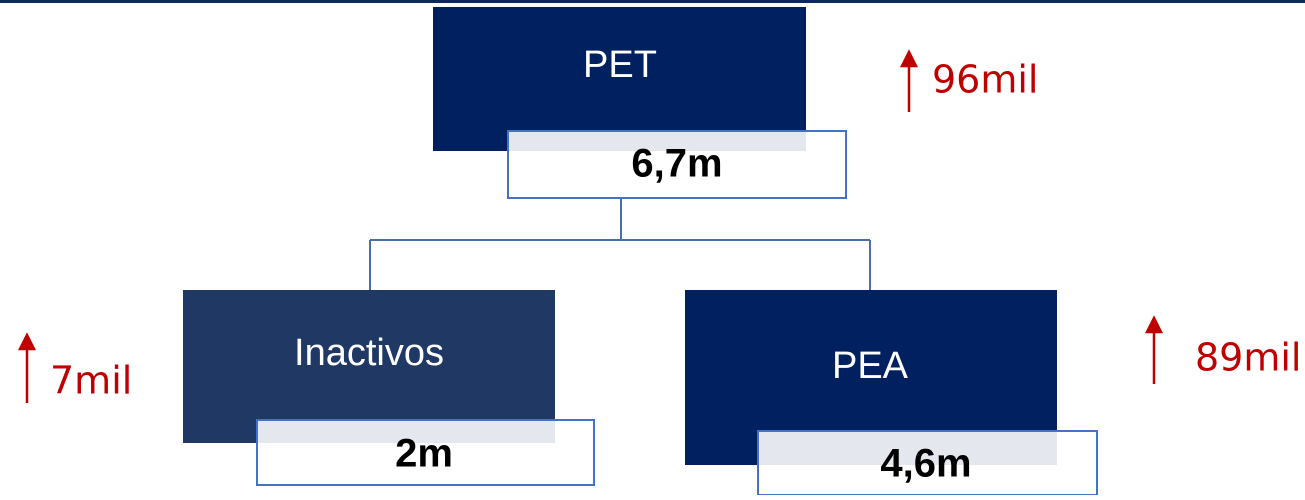  Describe the element at coordinates (985, 80) in the screenshot. I see `change-label: 96mil` at that location.